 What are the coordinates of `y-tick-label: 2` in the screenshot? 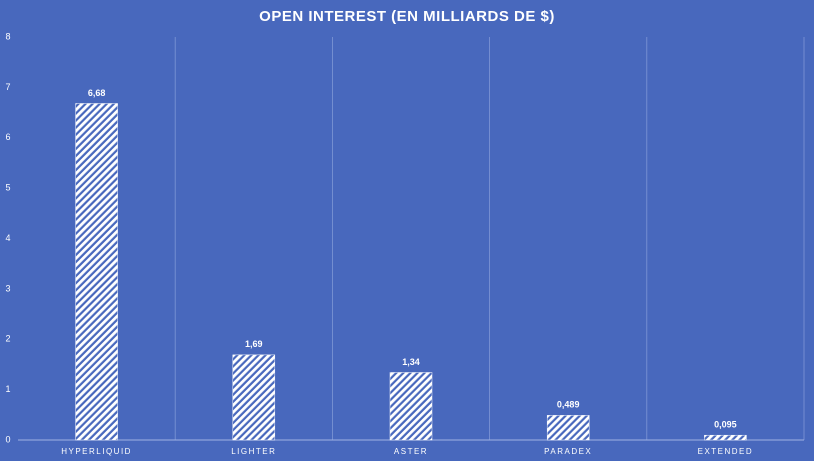 It's located at (7, 339).